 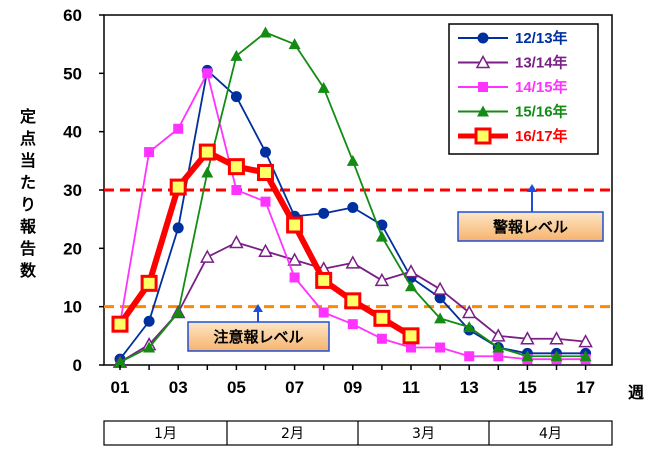 What do you see at coordinates (541, 112) in the screenshot?
I see `legend-label-3: 15/16年` at bounding box center [541, 112].